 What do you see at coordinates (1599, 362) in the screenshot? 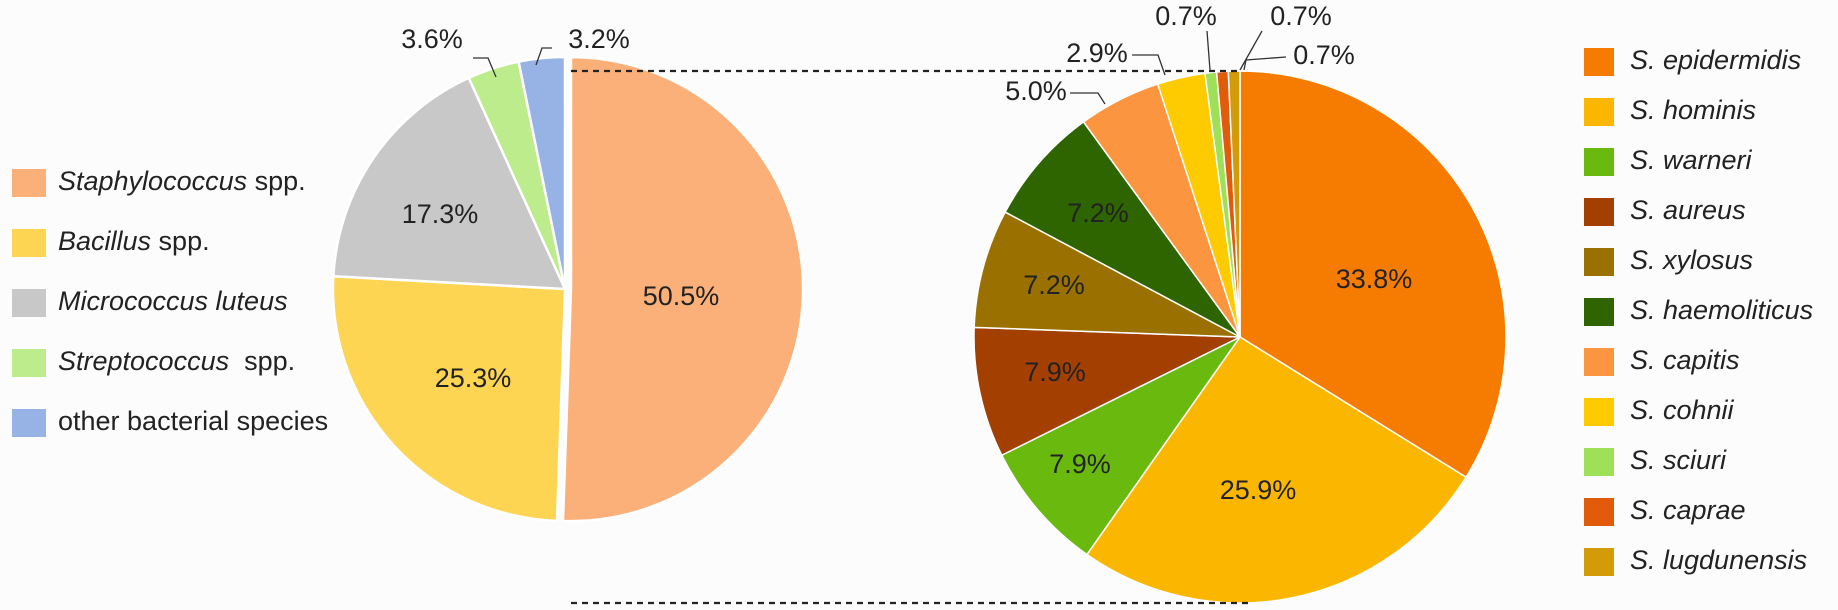
I see `legend-swatch-s-capitis` at bounding box center [1599, 362].